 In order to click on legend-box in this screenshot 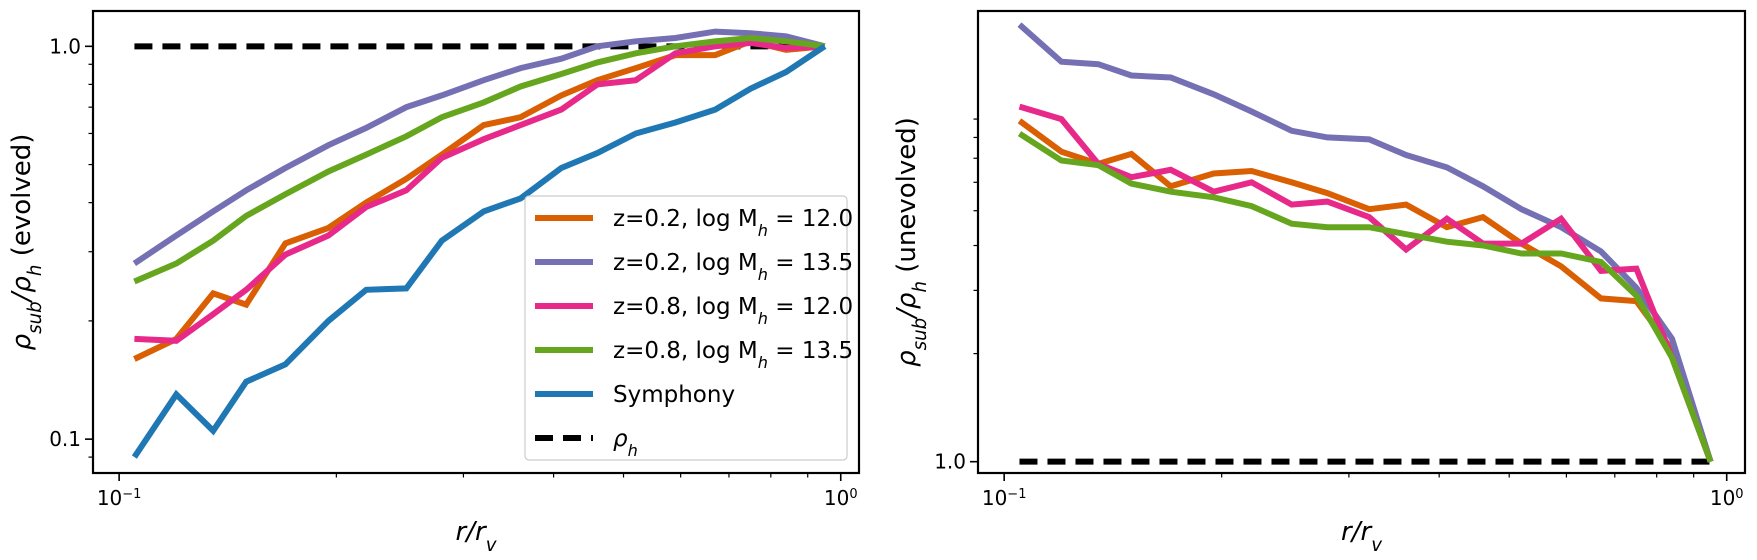, I will do `click(686, 328)`.